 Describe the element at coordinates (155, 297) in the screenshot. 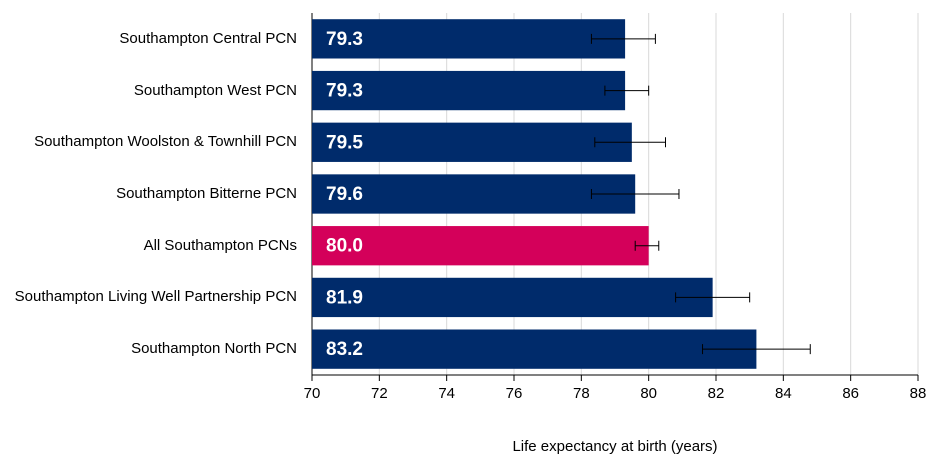

I see `y-tick-label: Southampton Living Well Partnership PCN` at that location.